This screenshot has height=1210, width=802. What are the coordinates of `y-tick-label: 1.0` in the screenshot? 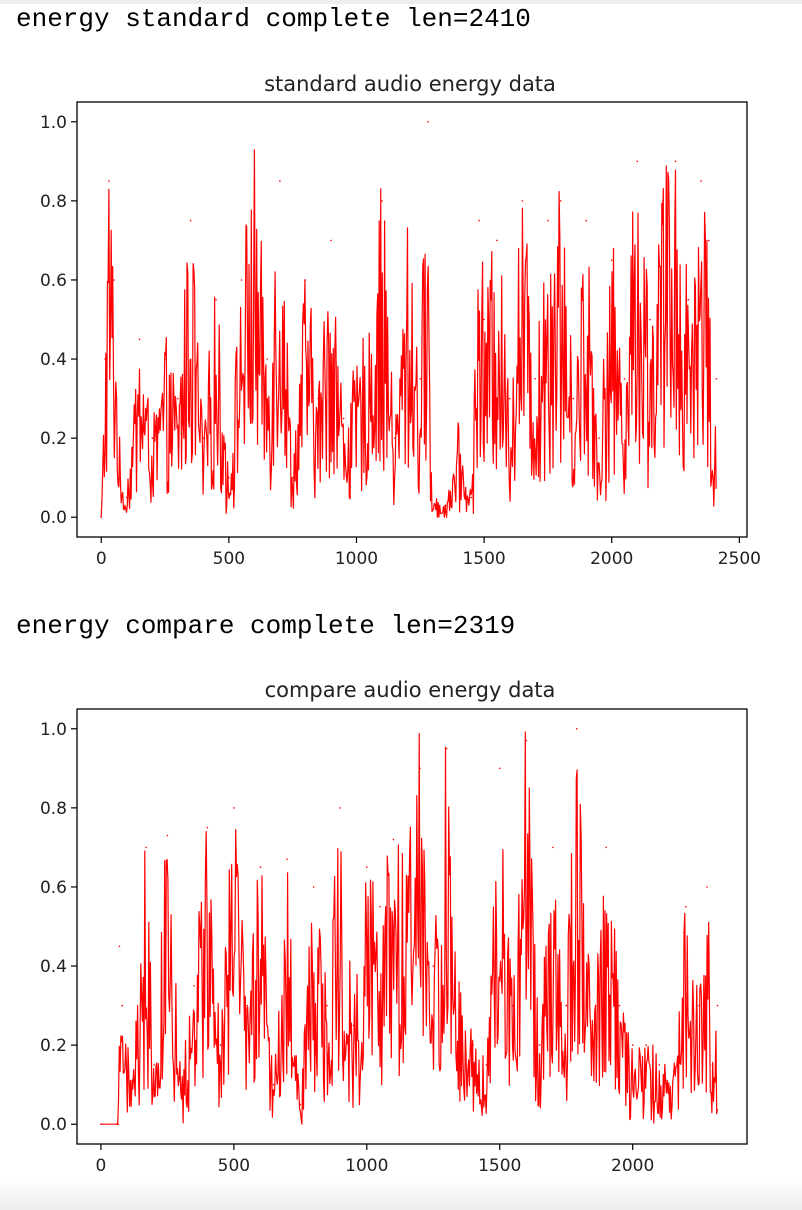 It's located at (53, 123).